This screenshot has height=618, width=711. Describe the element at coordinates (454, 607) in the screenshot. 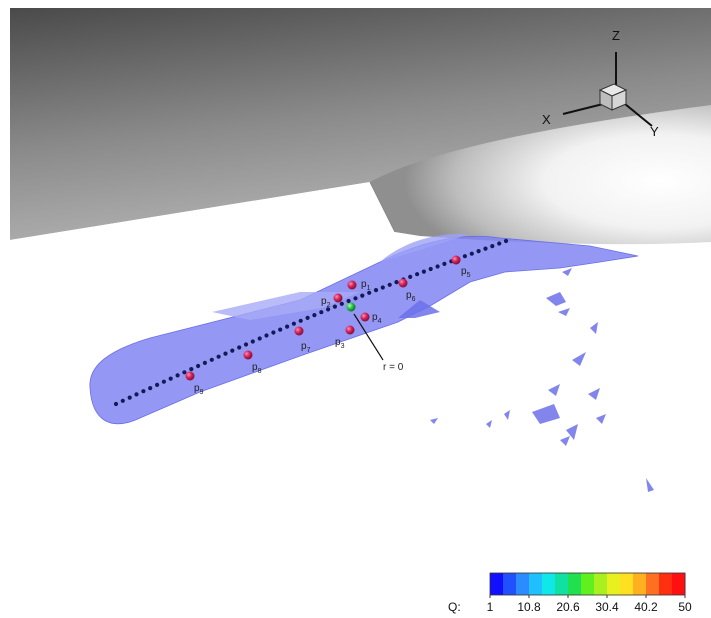

I see `colorbar-label: Q:` at that location.